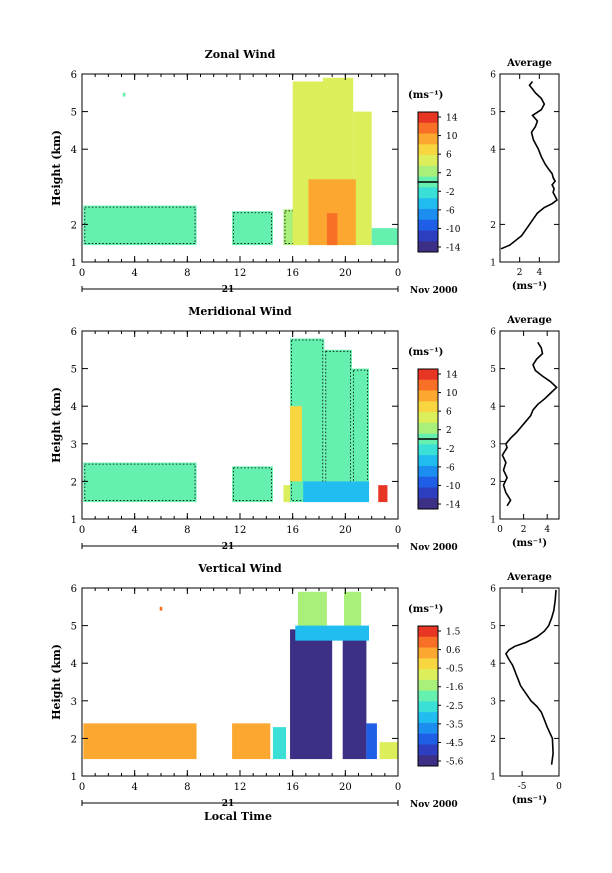 Image resolution: width=612 pixels, height=873 pixels. Describe the element at coordinates (547, 530) in the screenshot. I see `average-x-tick-label: 4` at that location.